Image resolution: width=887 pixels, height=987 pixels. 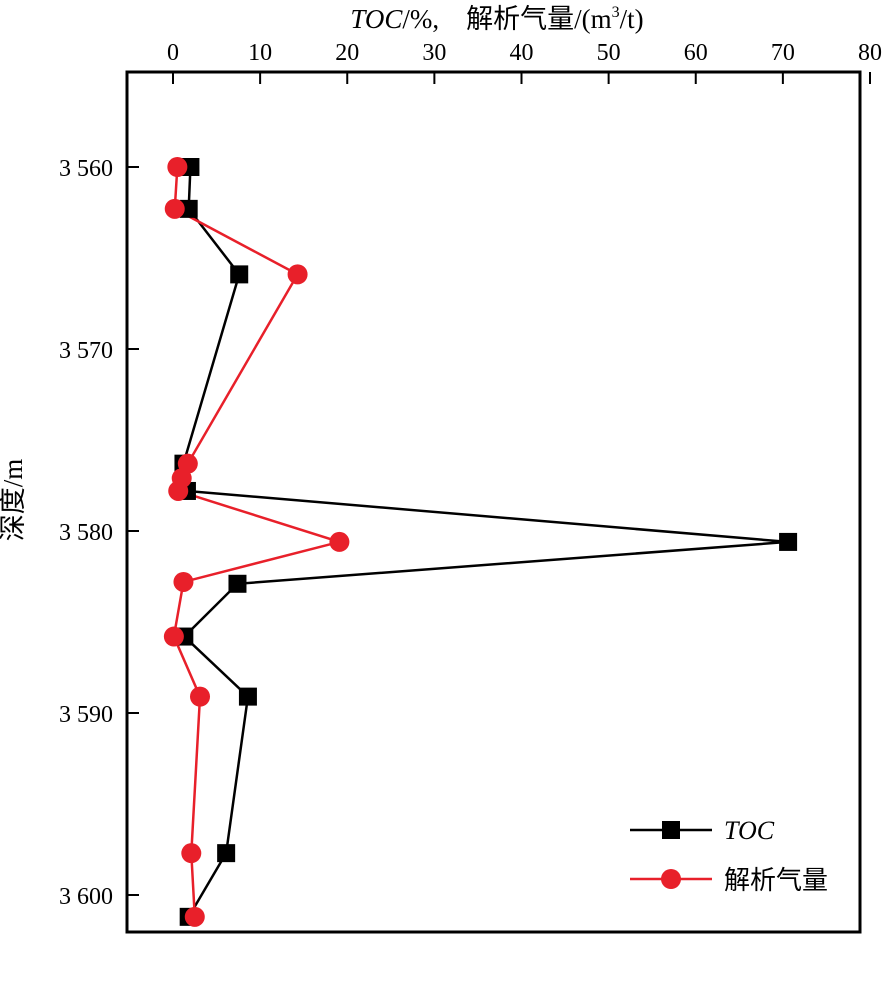 What do you see at coordinates (86, 351) in the screenshot?
I see `y-tick-label: 3 570` at bounding box center [86, 351].